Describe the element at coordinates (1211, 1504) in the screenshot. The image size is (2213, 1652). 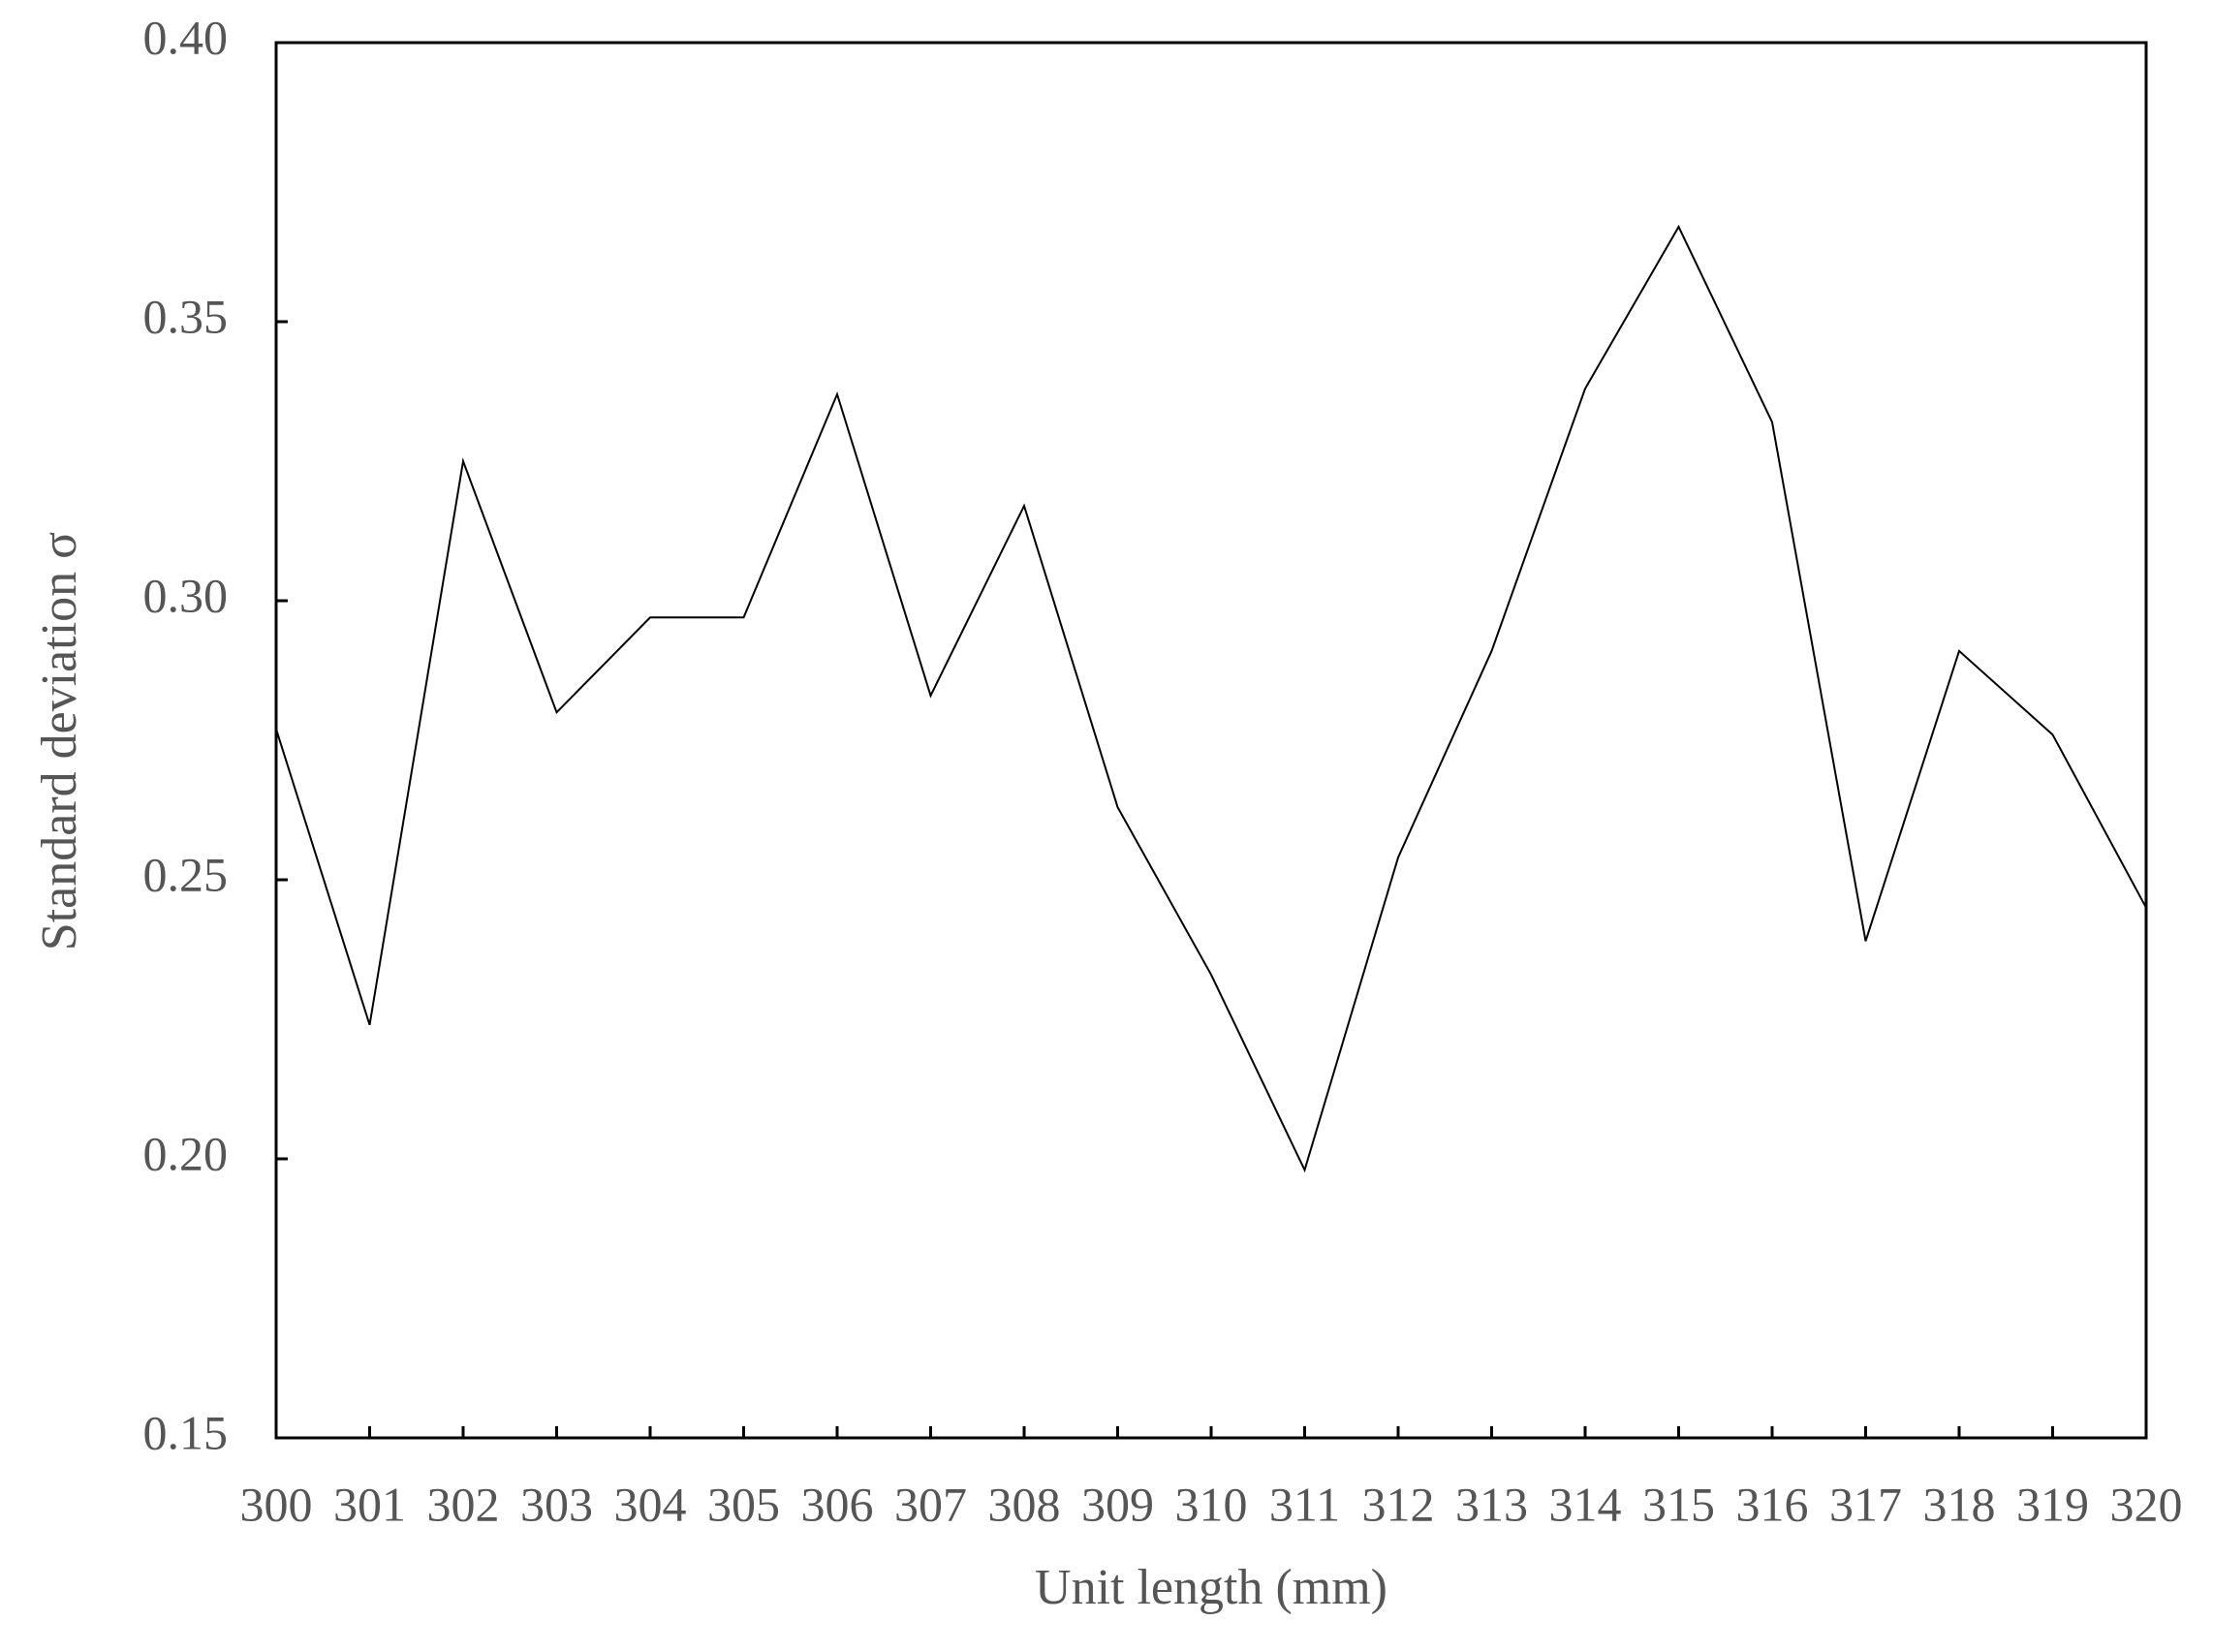
I see `x-tick-label: 310` at that location.